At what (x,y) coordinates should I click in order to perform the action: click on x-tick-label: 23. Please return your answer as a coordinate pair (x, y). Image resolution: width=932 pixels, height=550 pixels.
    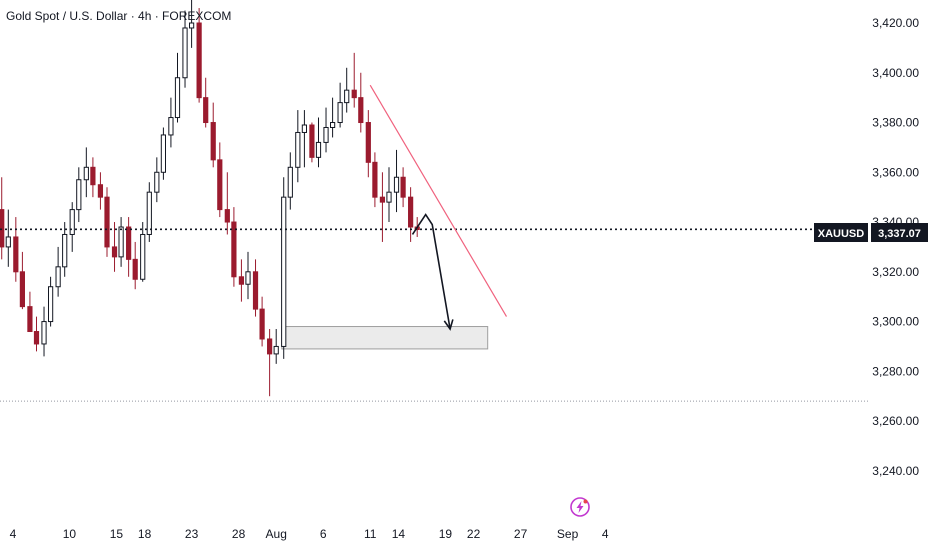
    Looking at the image, I should click on (192, 534).